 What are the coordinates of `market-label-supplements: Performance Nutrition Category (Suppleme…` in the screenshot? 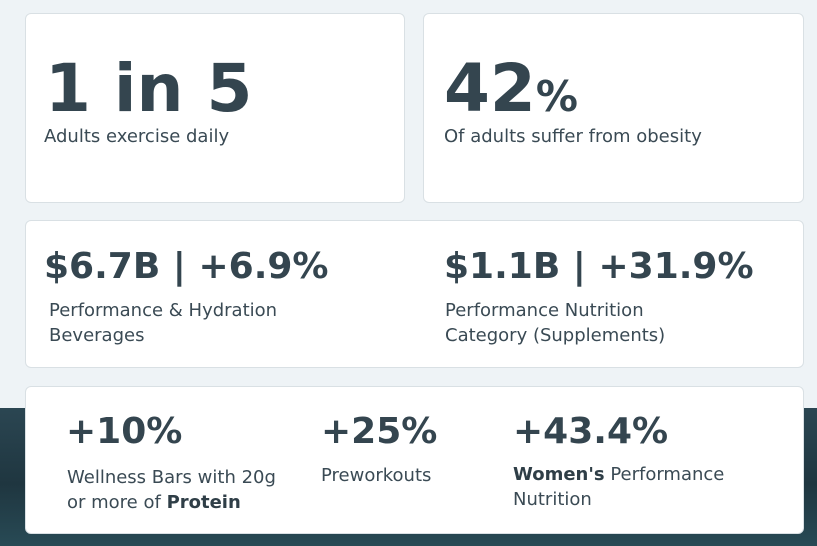 It's located at (555, 323).